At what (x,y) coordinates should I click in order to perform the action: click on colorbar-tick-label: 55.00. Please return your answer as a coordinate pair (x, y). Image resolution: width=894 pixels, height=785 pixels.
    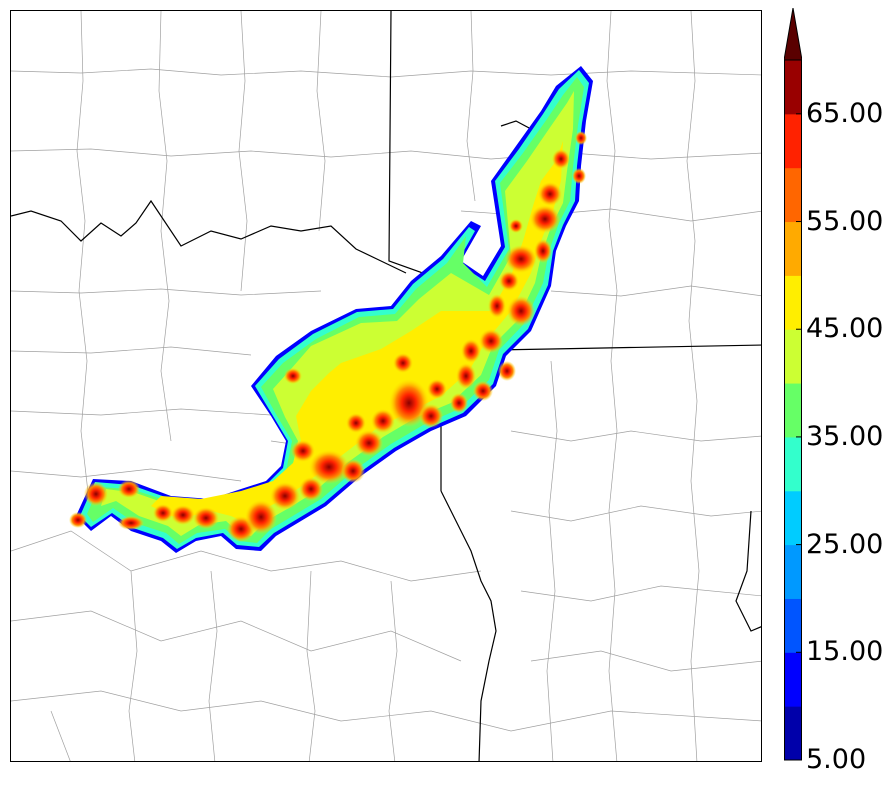
    Looking at the image, I should click on (845, 221).